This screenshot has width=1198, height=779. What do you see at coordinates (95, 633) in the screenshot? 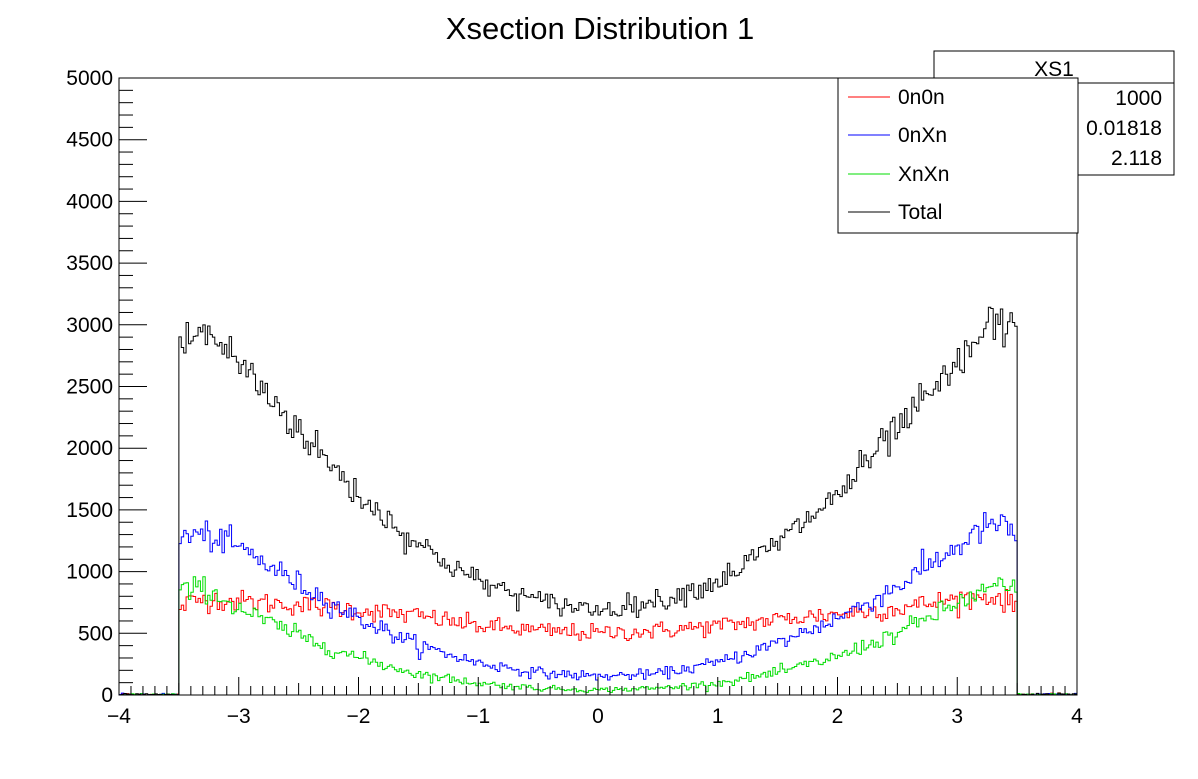
I see `y-tick-label: 500` at bounding box center [95, 633].